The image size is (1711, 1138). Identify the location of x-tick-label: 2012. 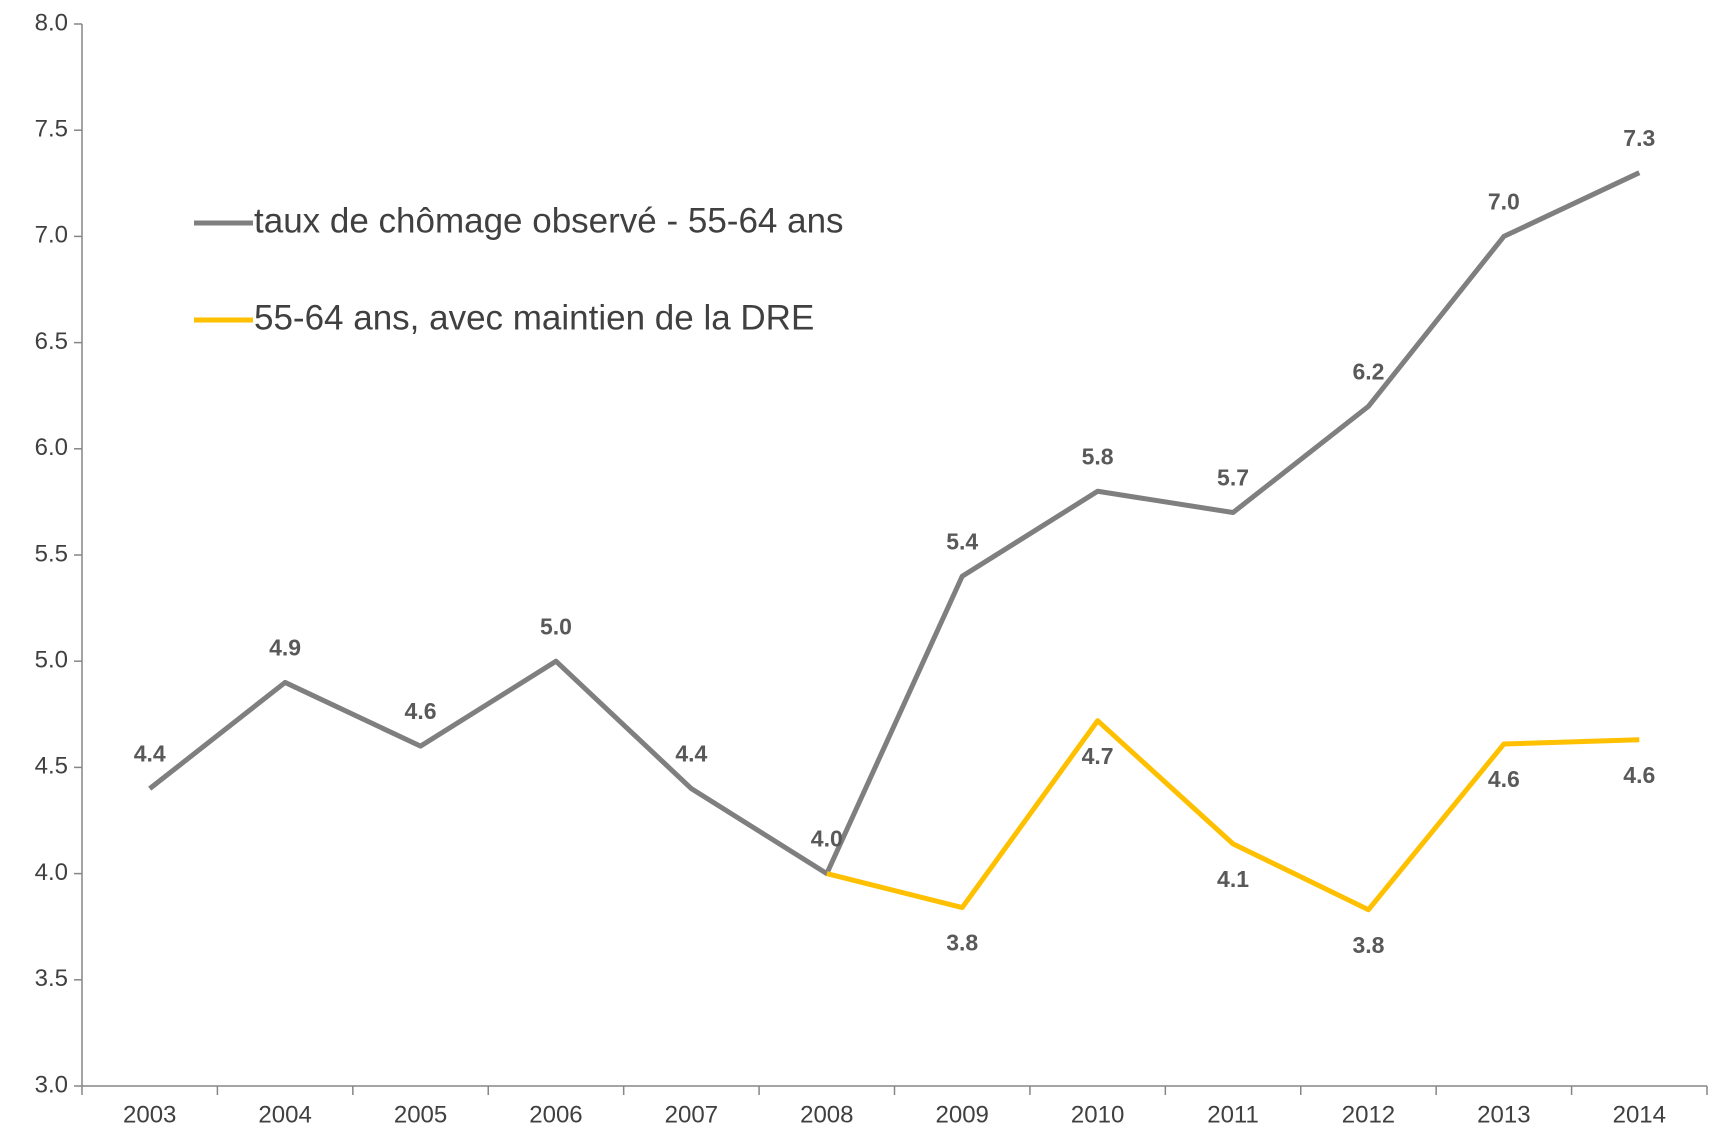
(1368, 1114).